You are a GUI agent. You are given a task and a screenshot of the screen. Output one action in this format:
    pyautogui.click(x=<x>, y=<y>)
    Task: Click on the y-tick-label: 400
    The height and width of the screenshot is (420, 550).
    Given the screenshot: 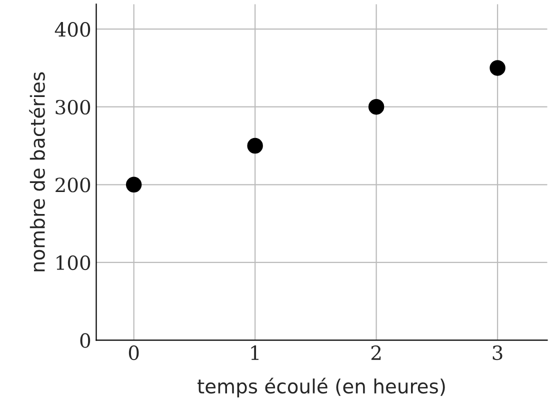 What is the action you would take?
    pyautogui.click(x=72, y=29)
    